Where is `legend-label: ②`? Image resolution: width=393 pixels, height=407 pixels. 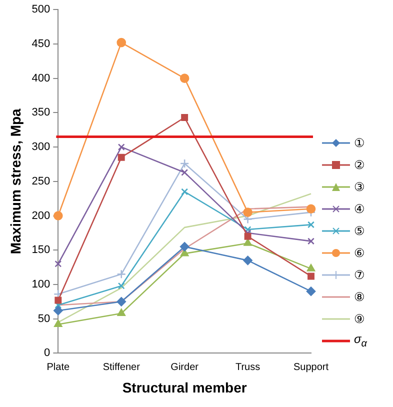 legend-label: ② is located at coordinates (359, 165).